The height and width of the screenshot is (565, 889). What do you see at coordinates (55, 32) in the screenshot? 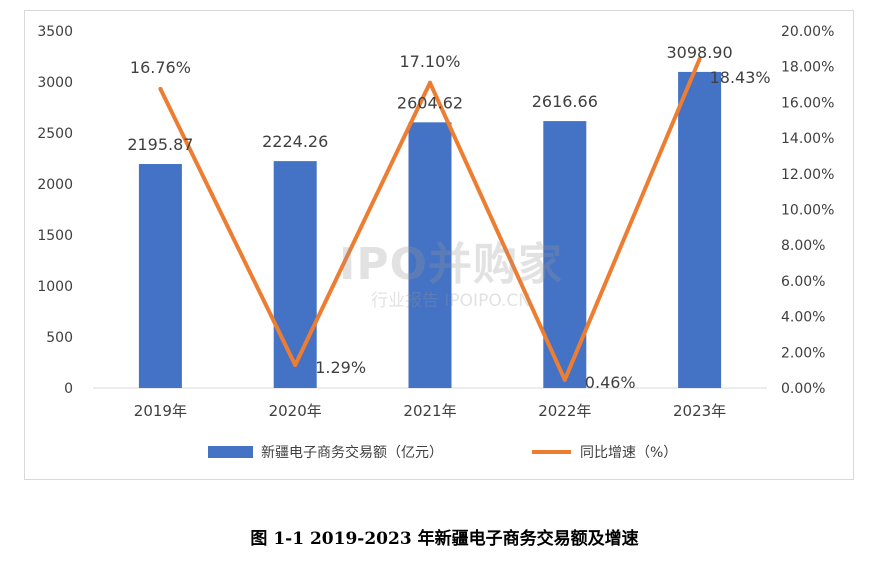
I see `y-left-tick-label: 3500` at bounding box center [55, 32].